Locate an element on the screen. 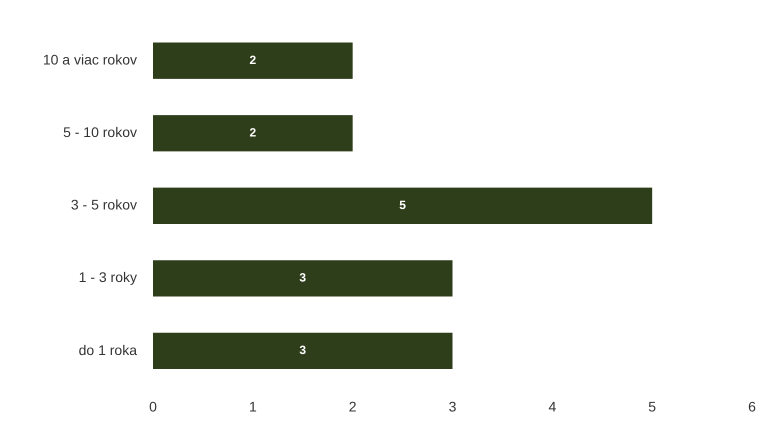 The height and width of the screenshot is (432, 771). x-tick-label: 0 is located at coordinates (153, 406).